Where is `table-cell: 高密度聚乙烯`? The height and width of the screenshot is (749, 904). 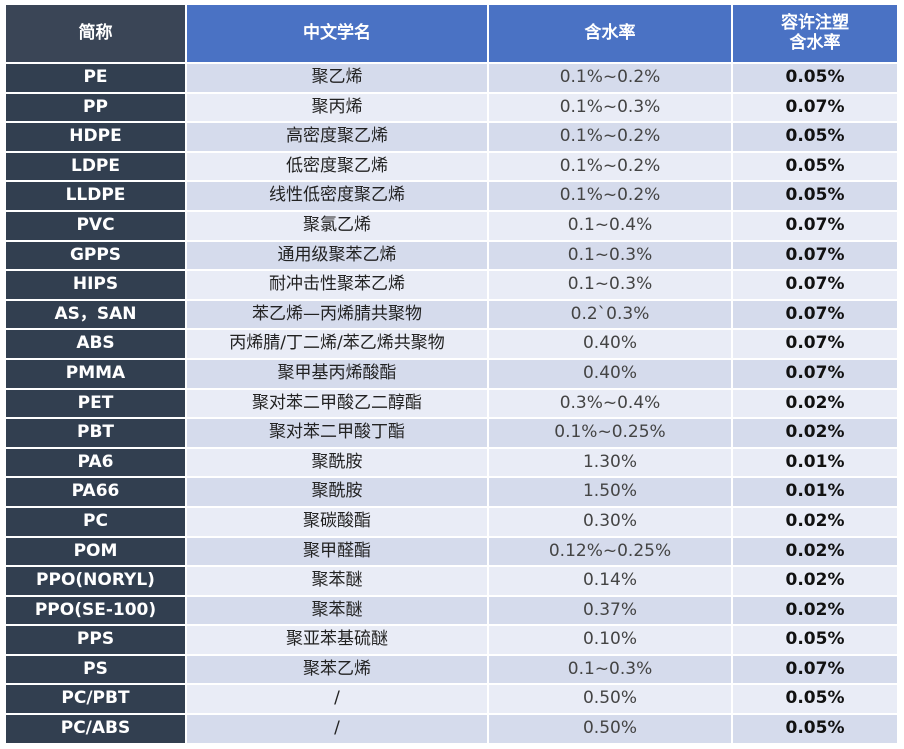 table-cell: 高密度聚乙烯 is located at coordinates (337, 137).